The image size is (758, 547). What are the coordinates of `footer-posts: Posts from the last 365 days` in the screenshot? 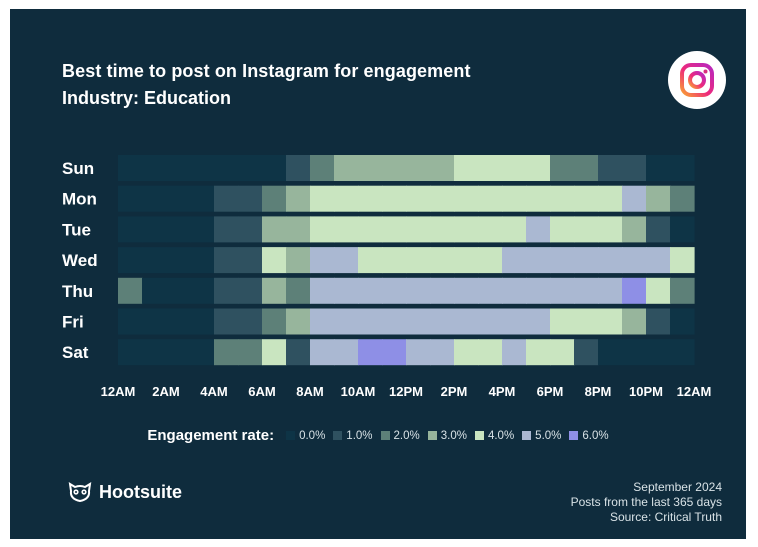 It's located at (646, 502).